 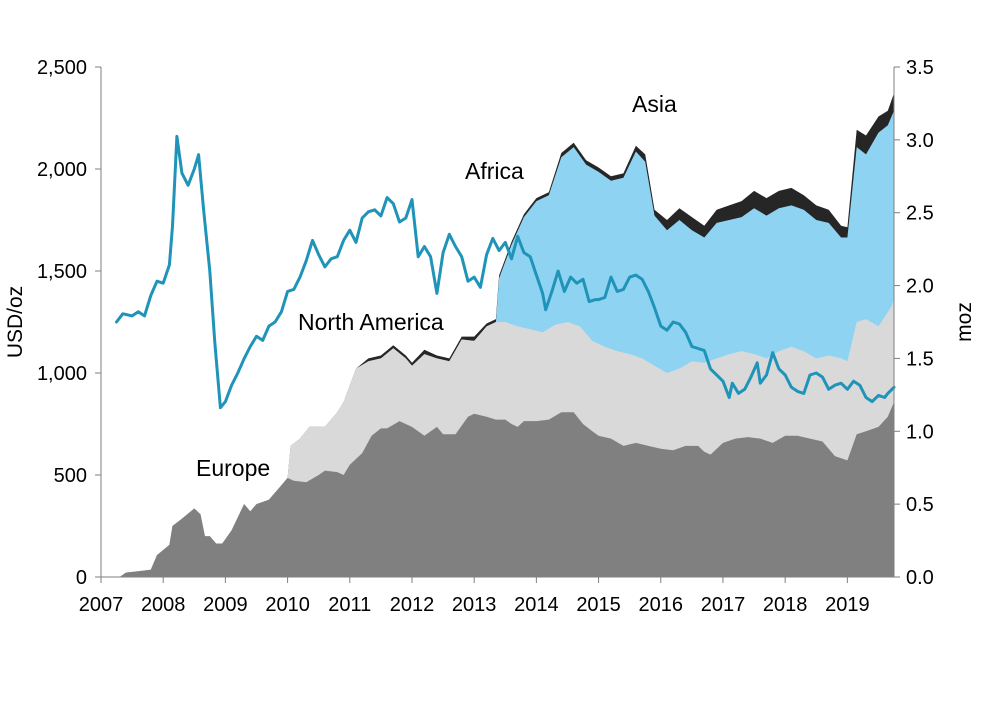 I want to click on left-tick-label: 1,500, so click(x=62, y=272).